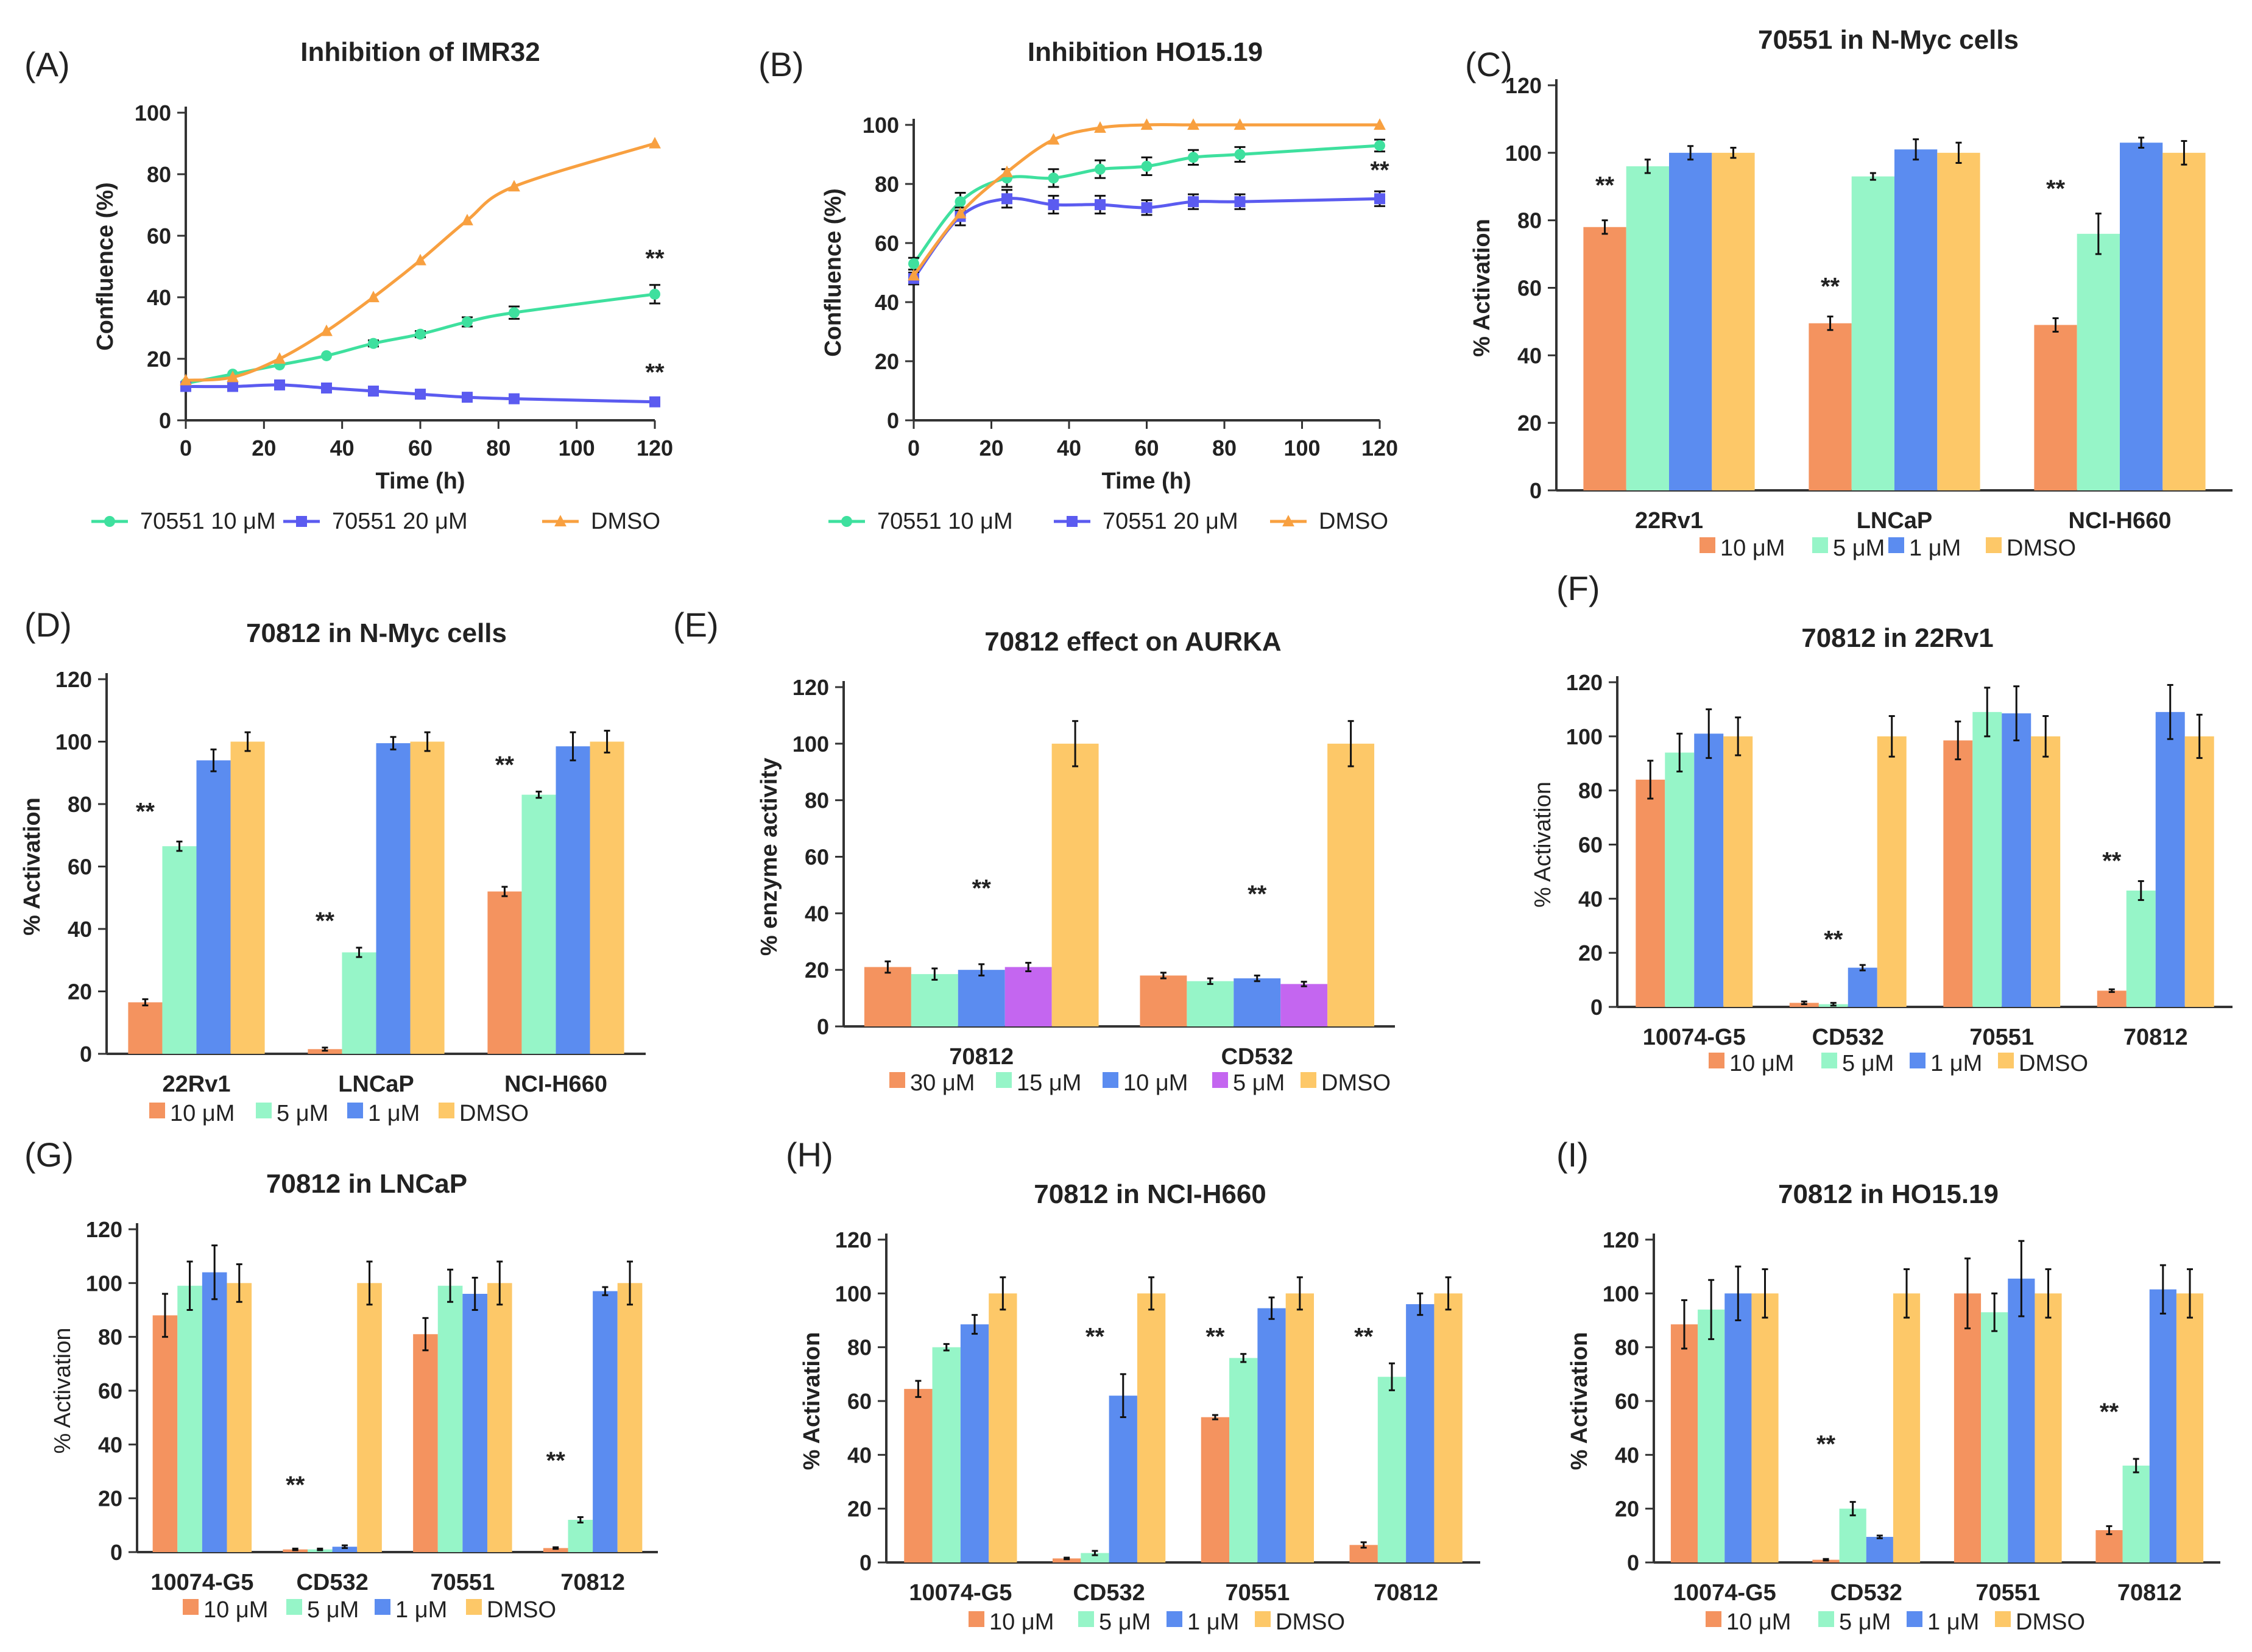 The width and height of the screenshot is (2252, 1652). Describe the element at coordinates (498, 448) in the screenshot. I see `x-tick-label: 80` at that location.